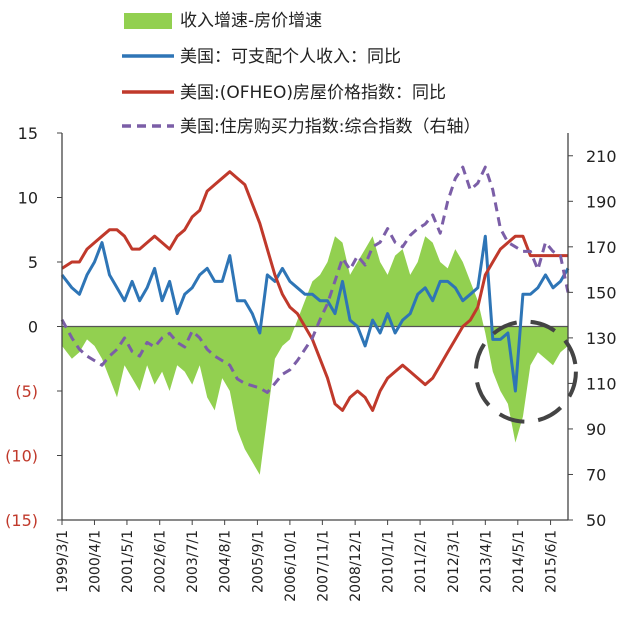  I want to click on right-tick-label: 50, so click(596, 520).